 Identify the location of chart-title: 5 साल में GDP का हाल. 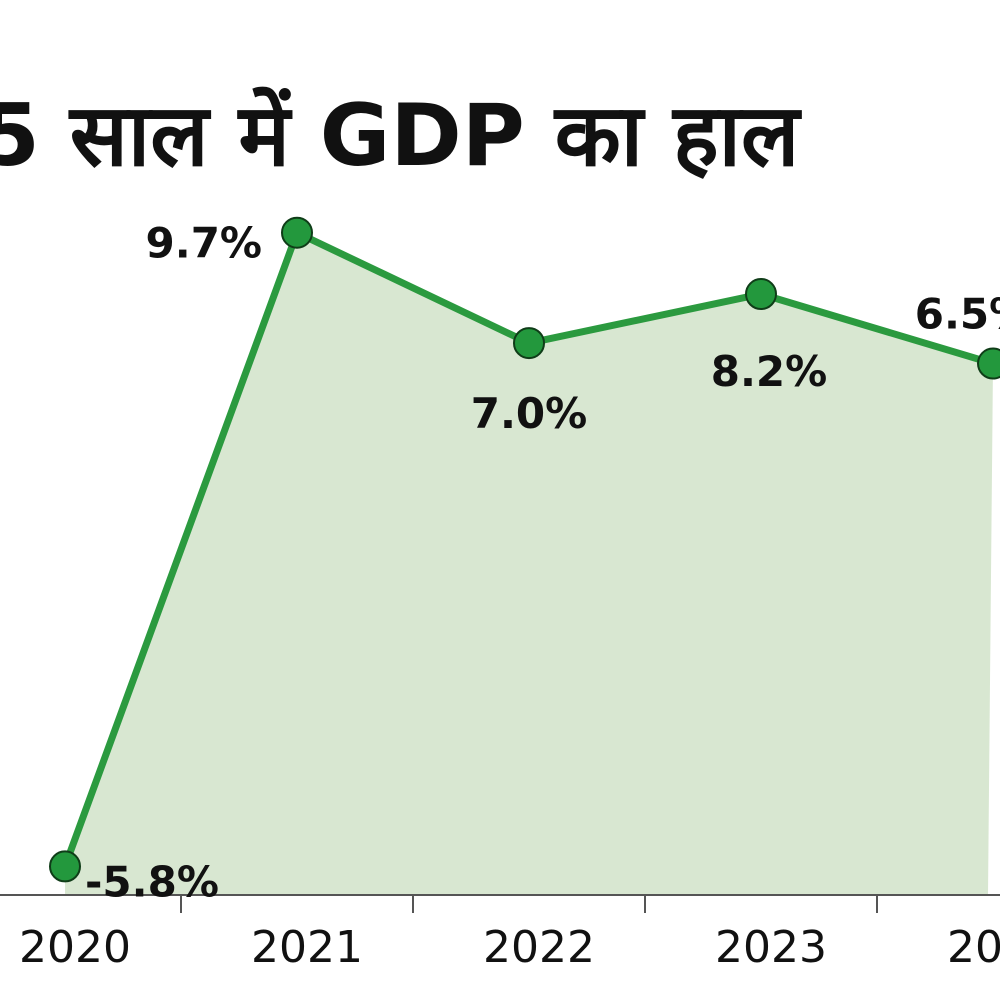
(401, 136).